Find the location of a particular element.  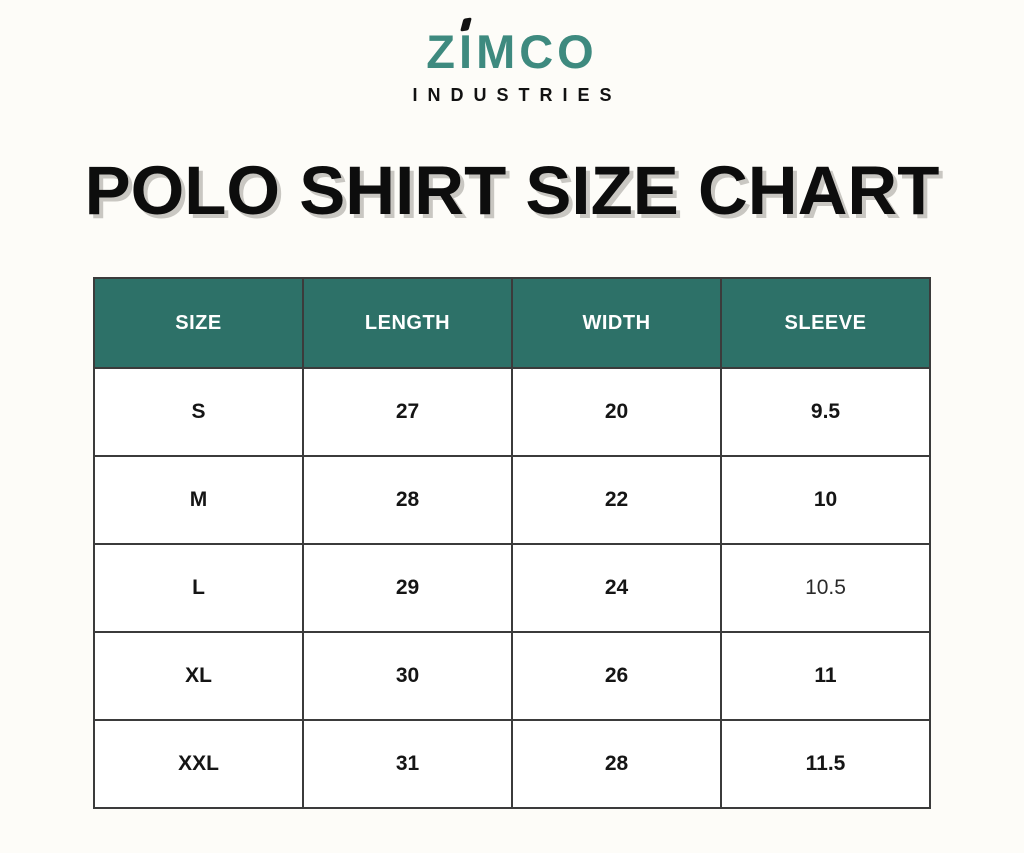

logo-wordmark: Z IMCO is located at coordinates (512, 48).